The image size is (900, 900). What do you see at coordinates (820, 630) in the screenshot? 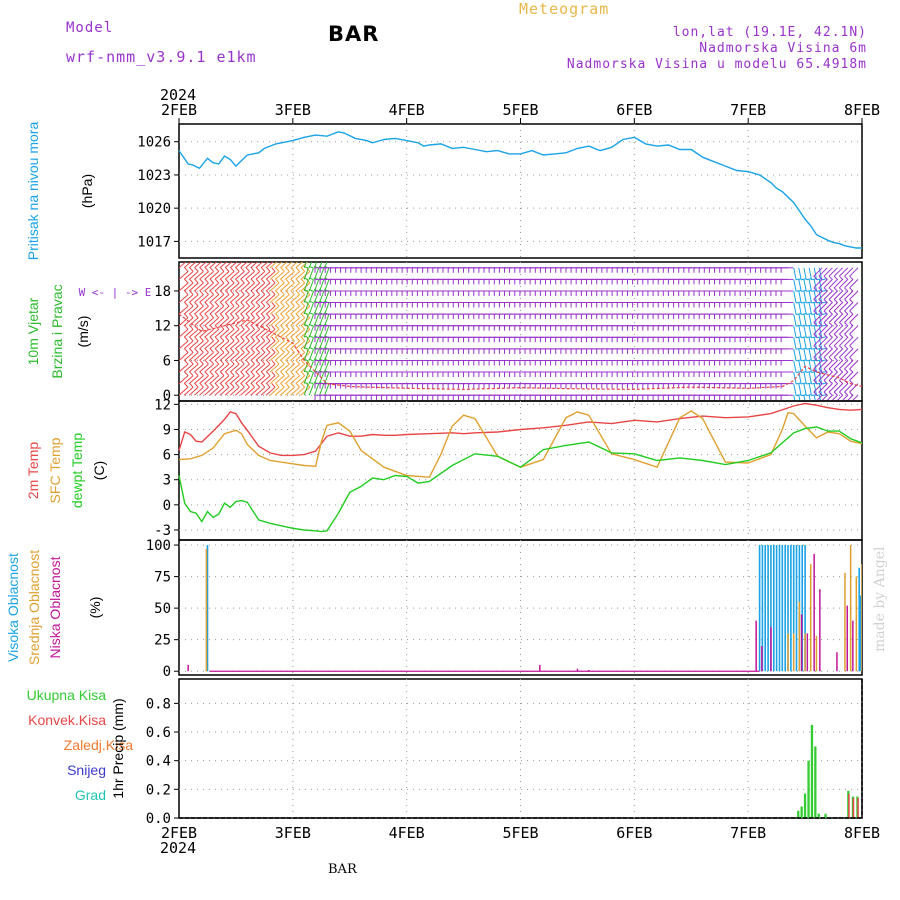
I see `low_cloud-bar` at bounding box center [820, 630].